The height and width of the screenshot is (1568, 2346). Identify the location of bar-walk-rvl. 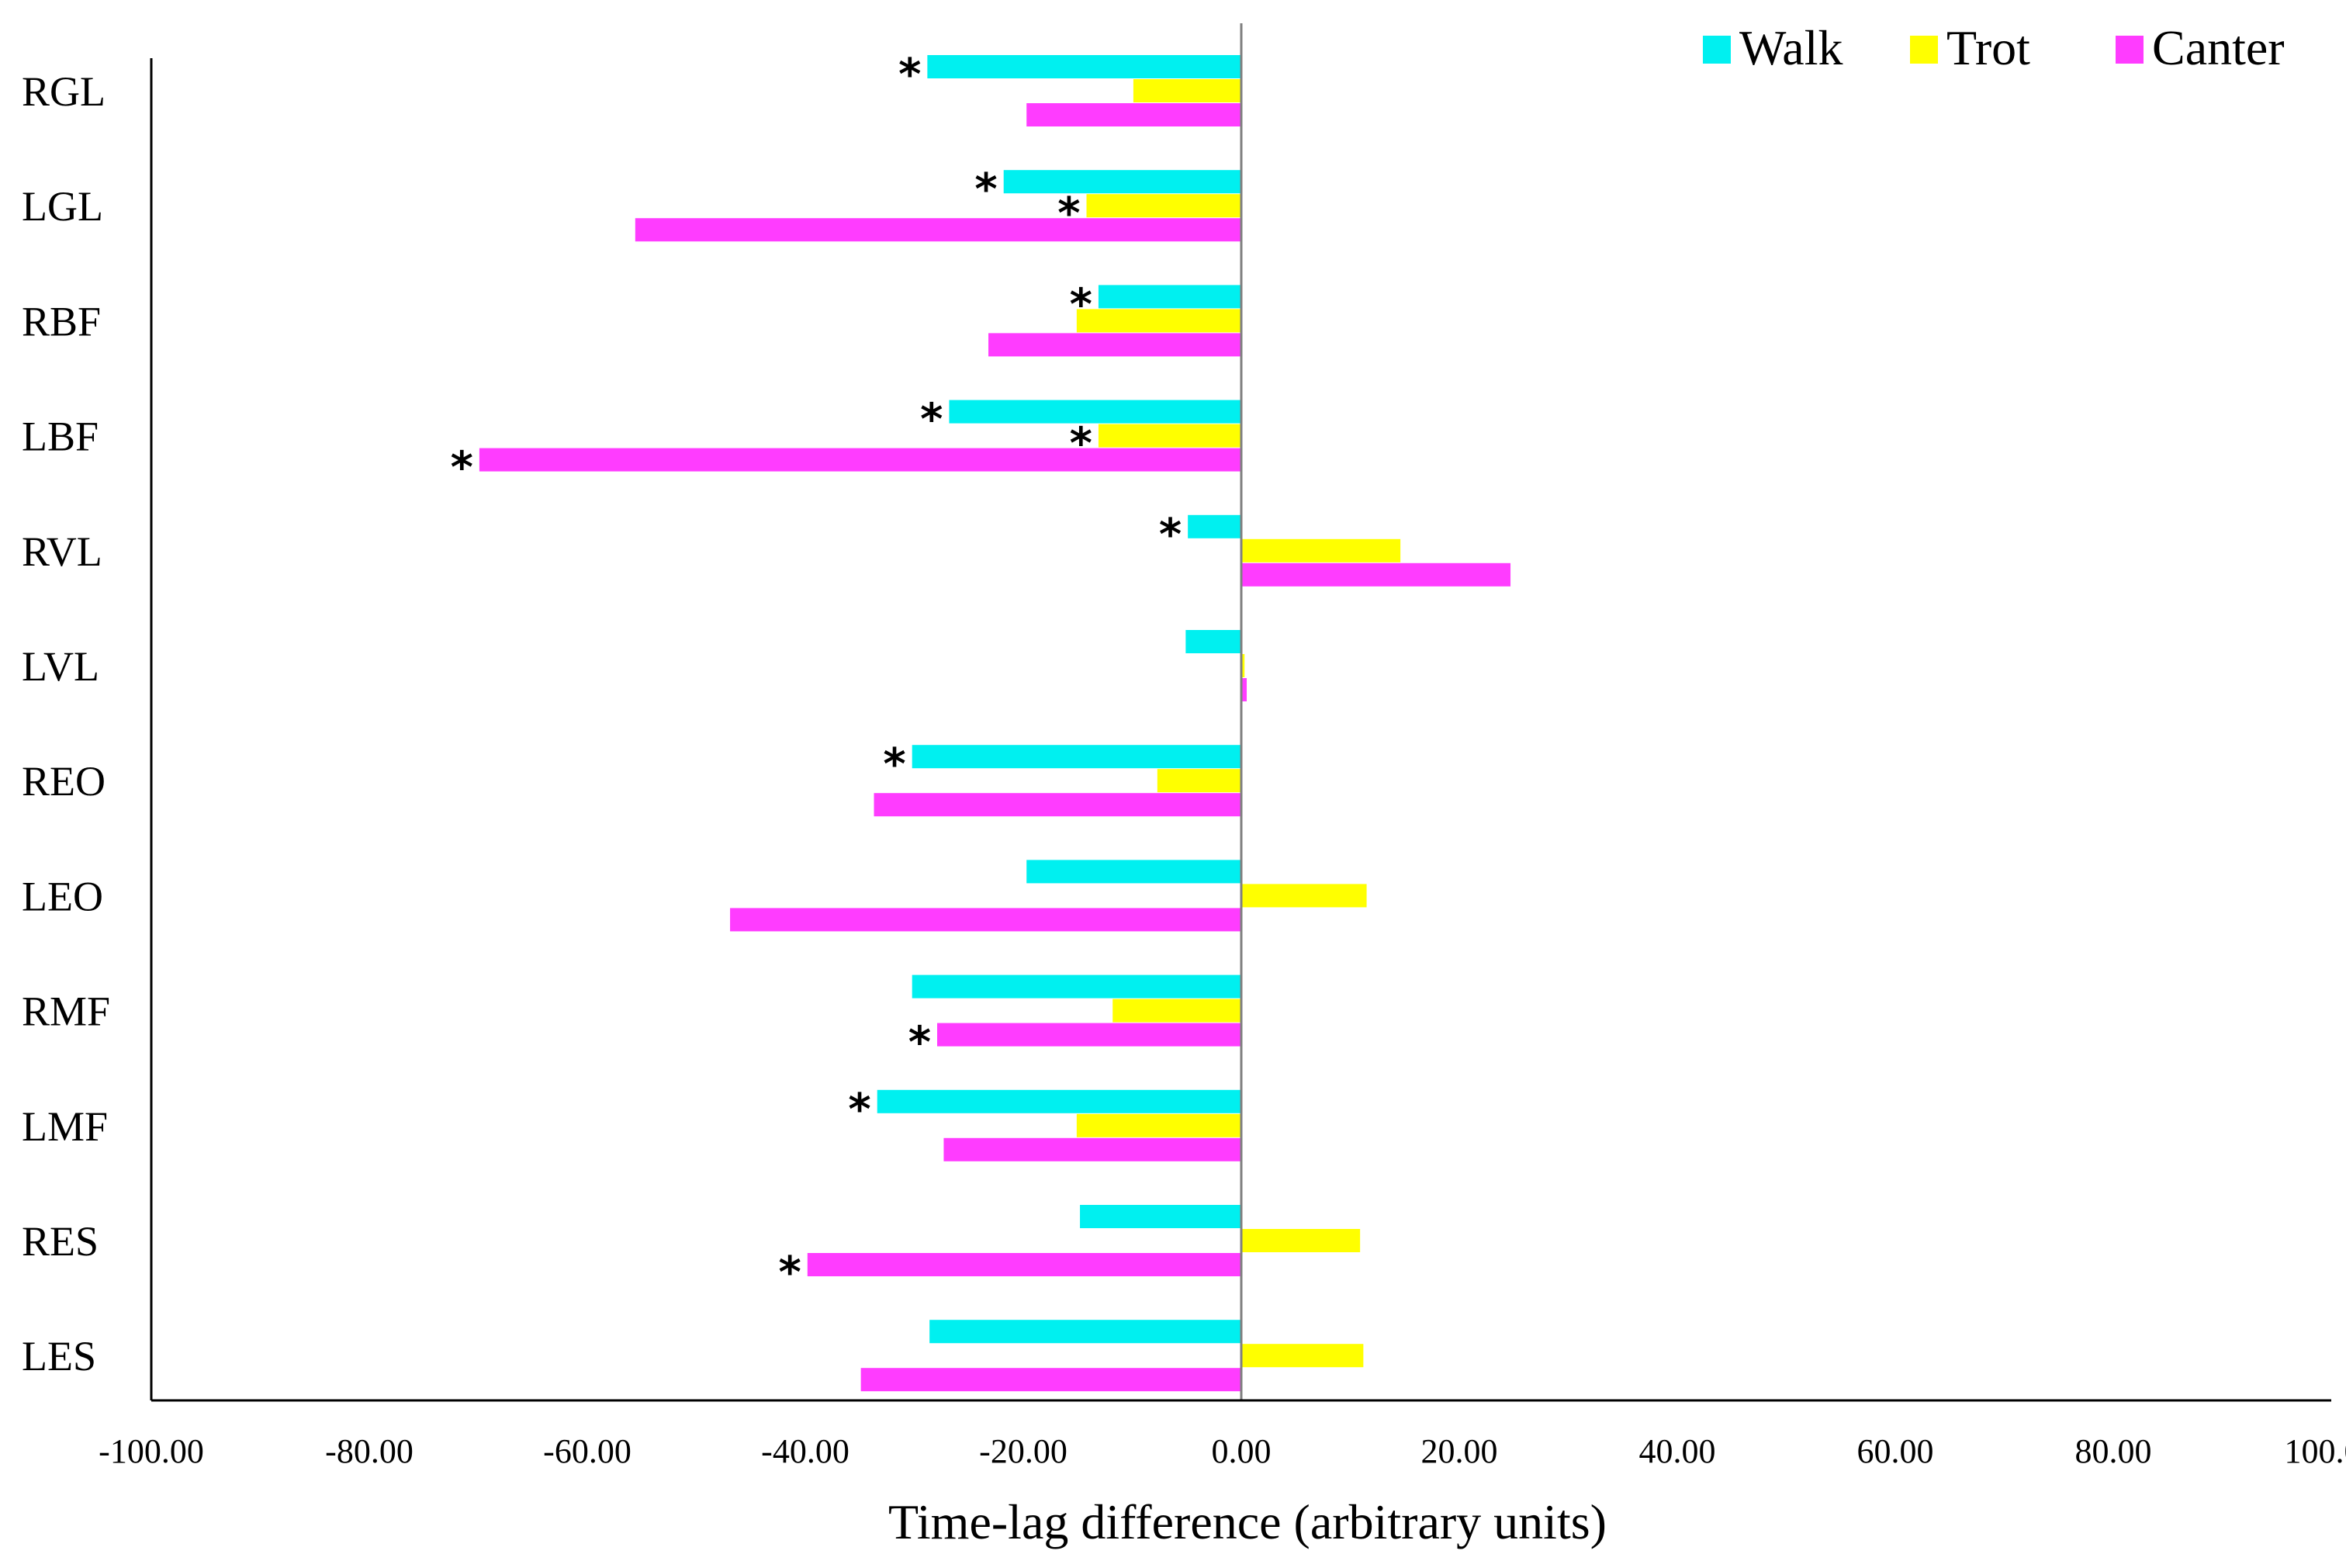
(1214, 526).